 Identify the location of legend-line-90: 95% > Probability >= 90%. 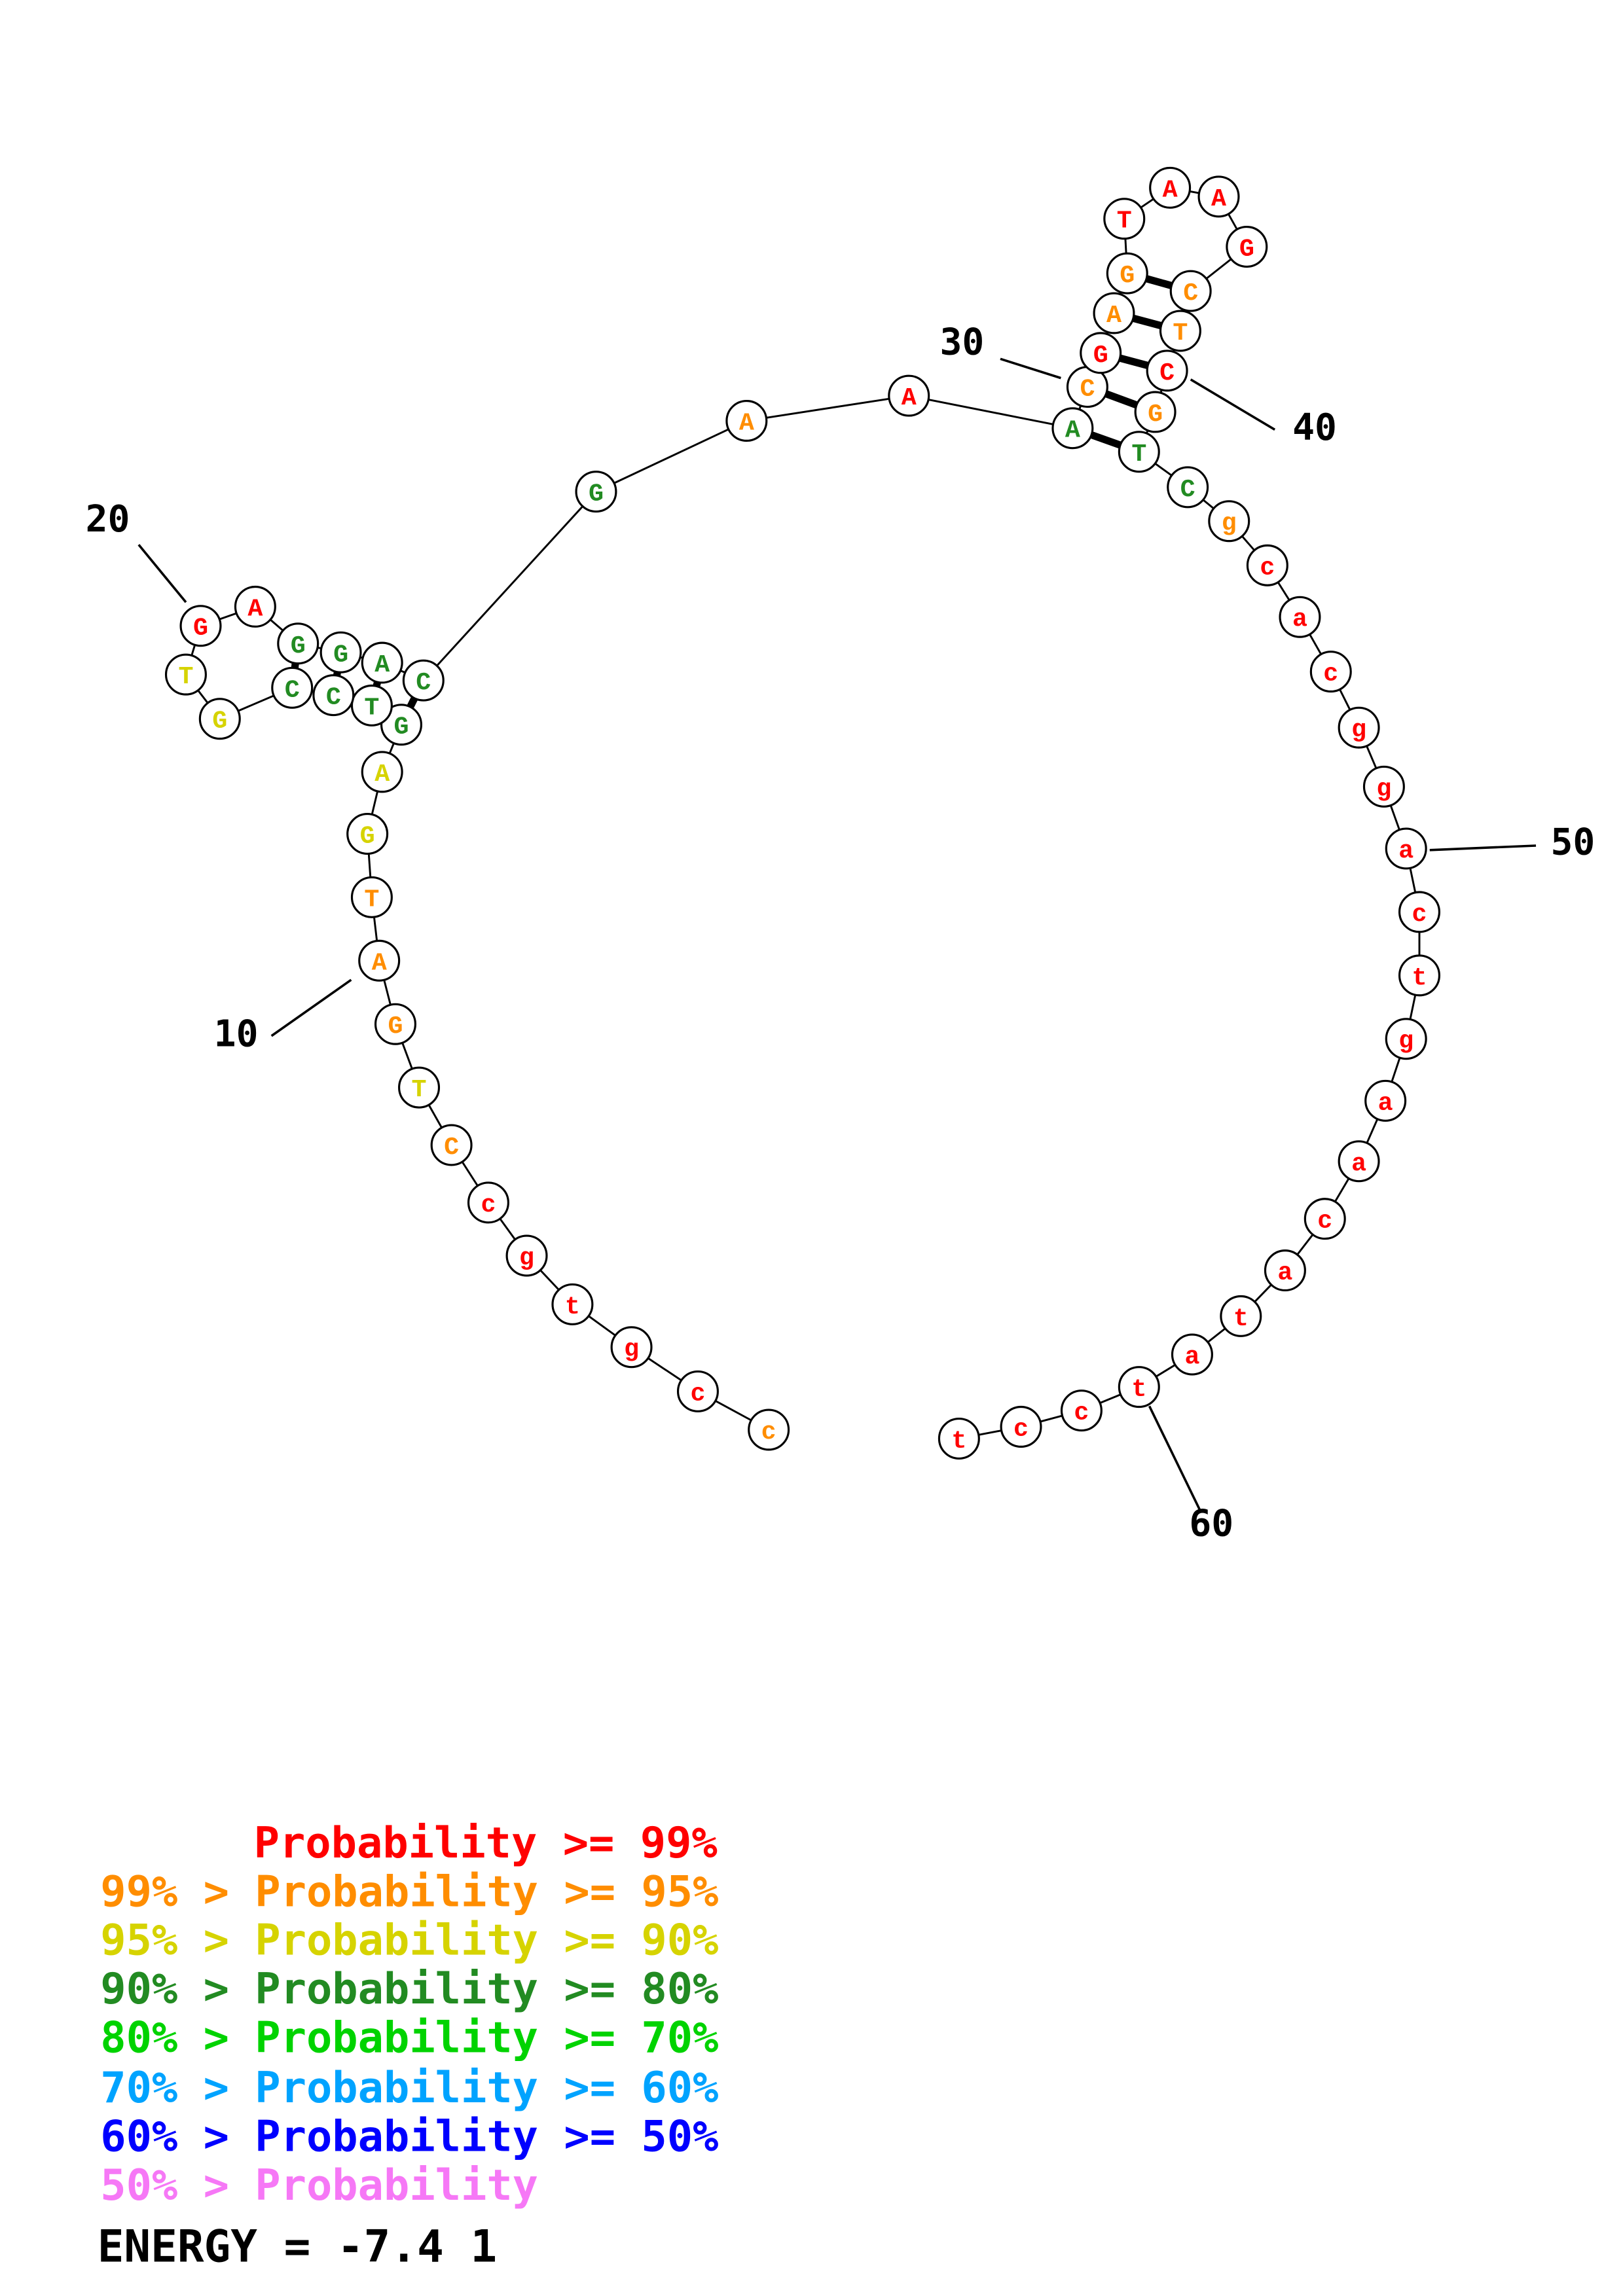
(409, 1940).